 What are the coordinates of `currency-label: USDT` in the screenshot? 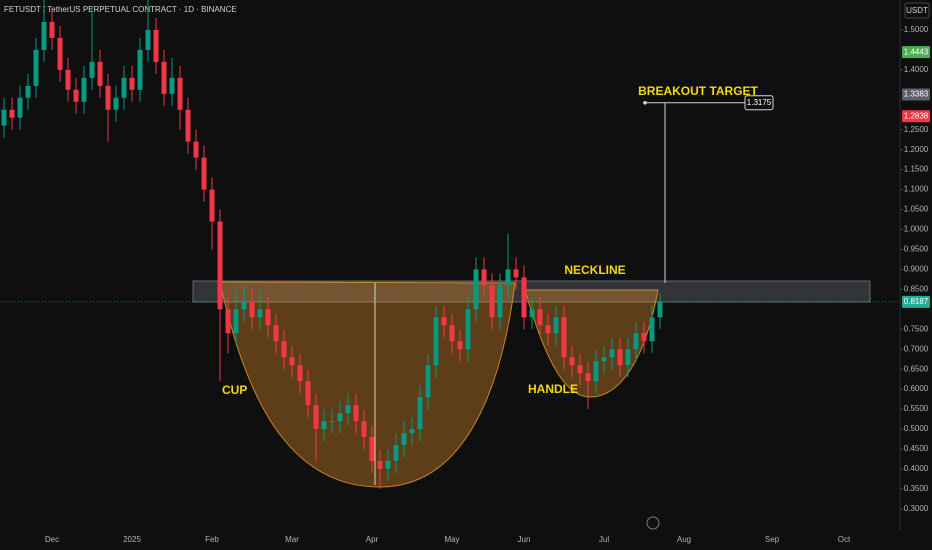 It's located at (917, 10).